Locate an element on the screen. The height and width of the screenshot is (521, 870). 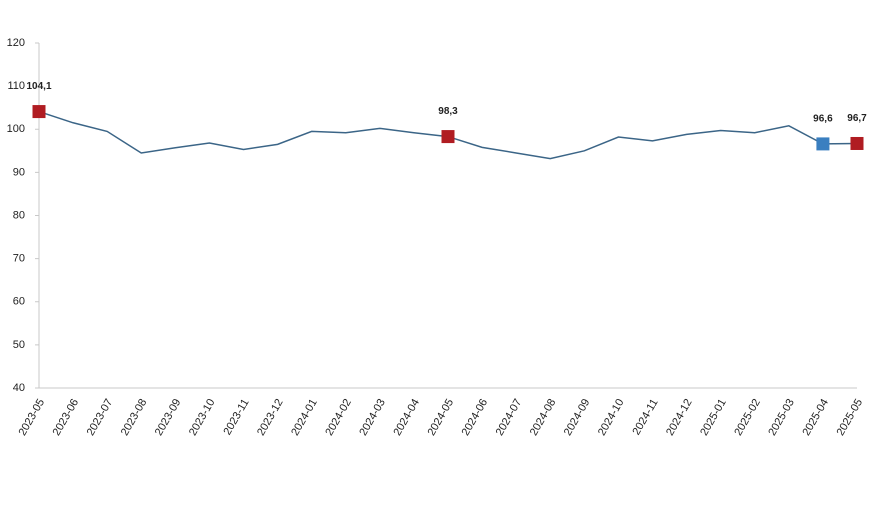
x-tick-label: 2024-01 is located at coordinates (304, 417).